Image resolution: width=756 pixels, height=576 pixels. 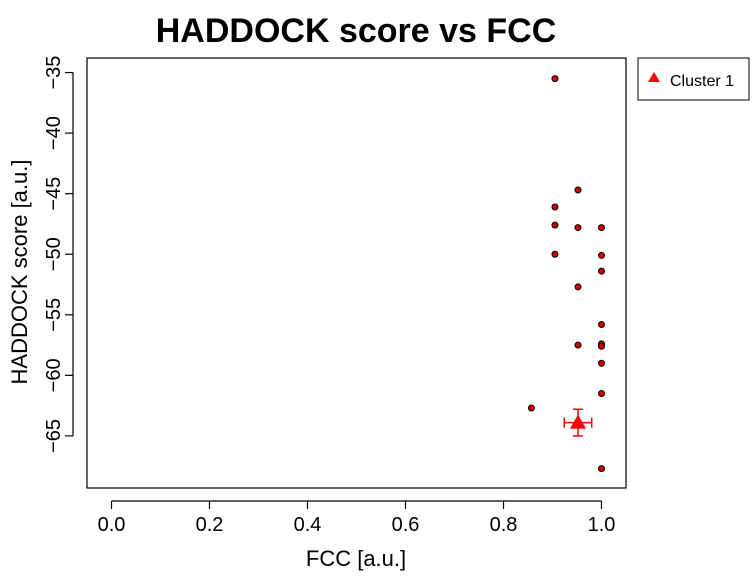 I want to click on cluster-mean-marker, so click(x=578, y=422).